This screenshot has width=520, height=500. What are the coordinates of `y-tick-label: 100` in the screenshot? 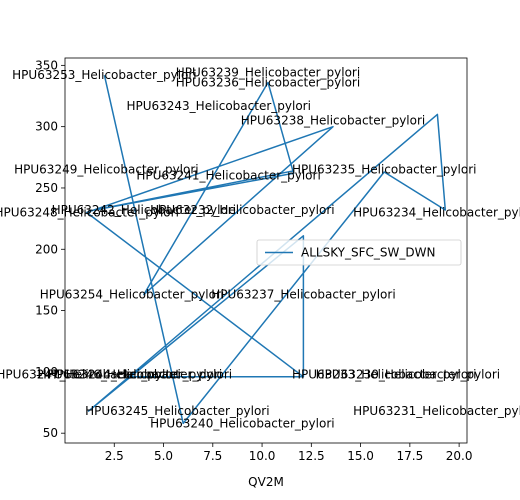 It's located at (46, 372).